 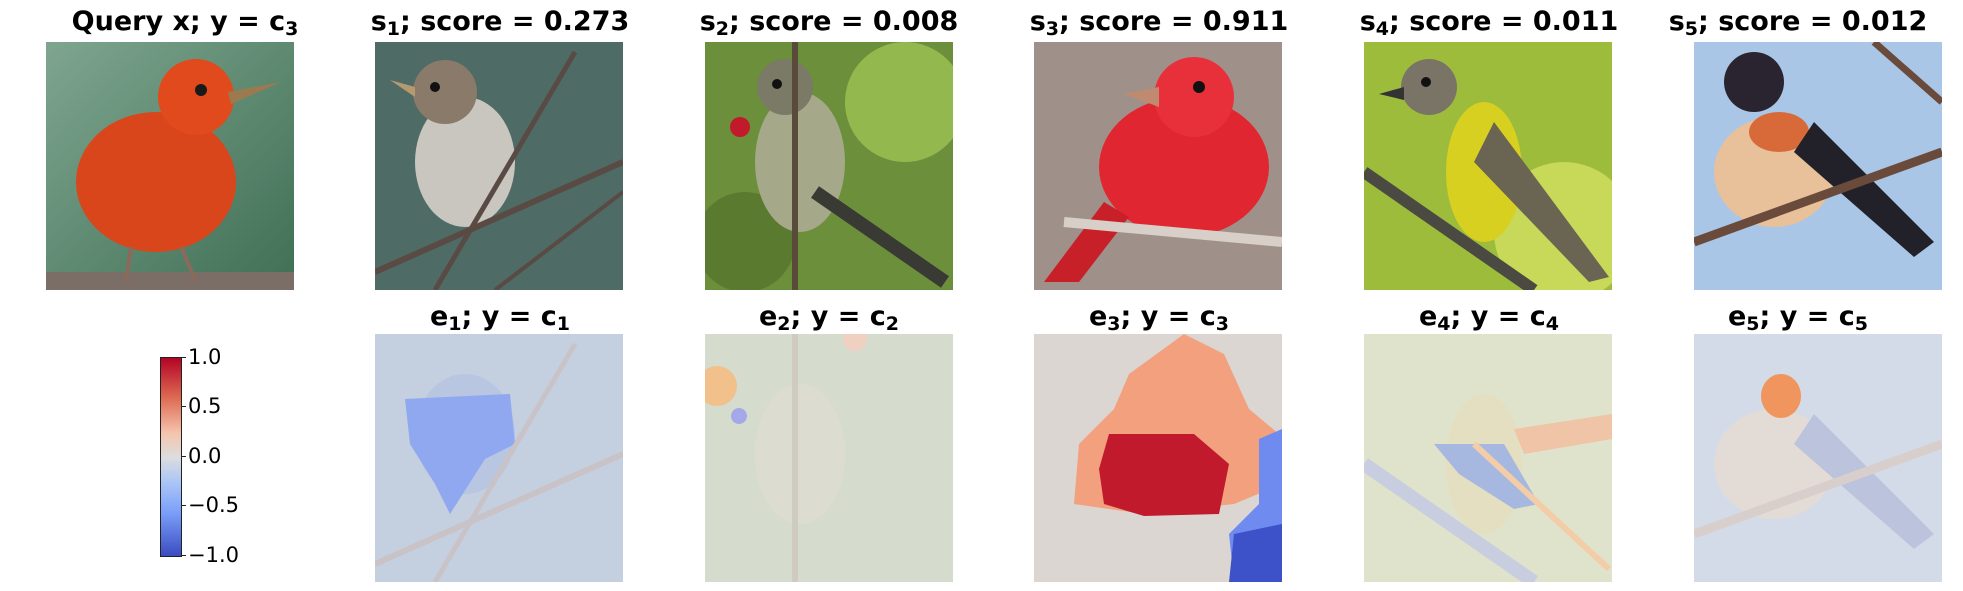 I want to click on similar-title-5: s5; score = 0.012, so click(x=1798, y=23).